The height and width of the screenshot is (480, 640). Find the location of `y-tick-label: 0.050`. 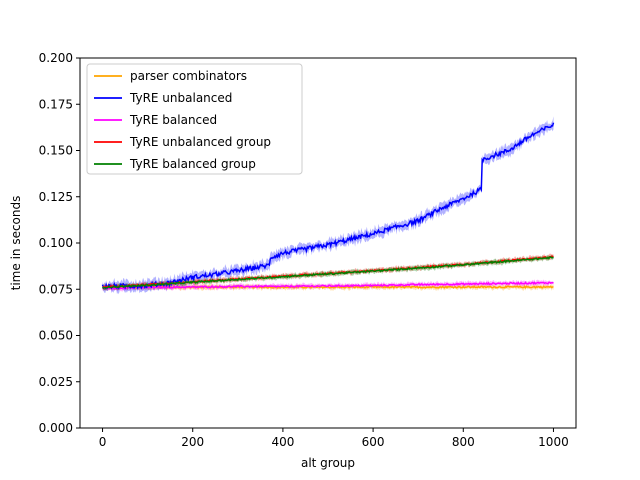

y-tick-label: 0.050 is located at coordinates (56, 336).